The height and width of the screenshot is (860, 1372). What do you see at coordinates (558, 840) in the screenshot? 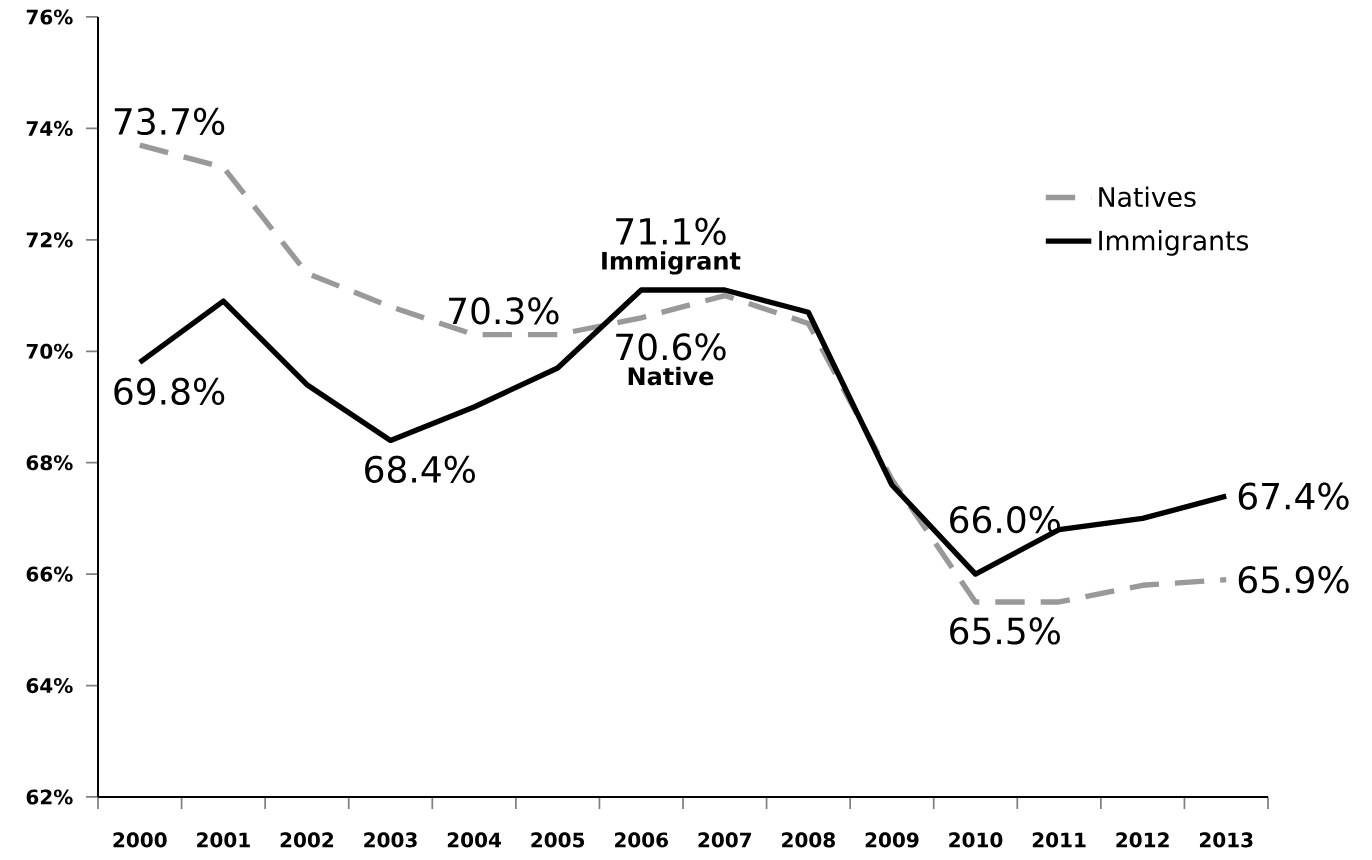
I see `x-tick-label: 2005` at bounding box center [558, 840].